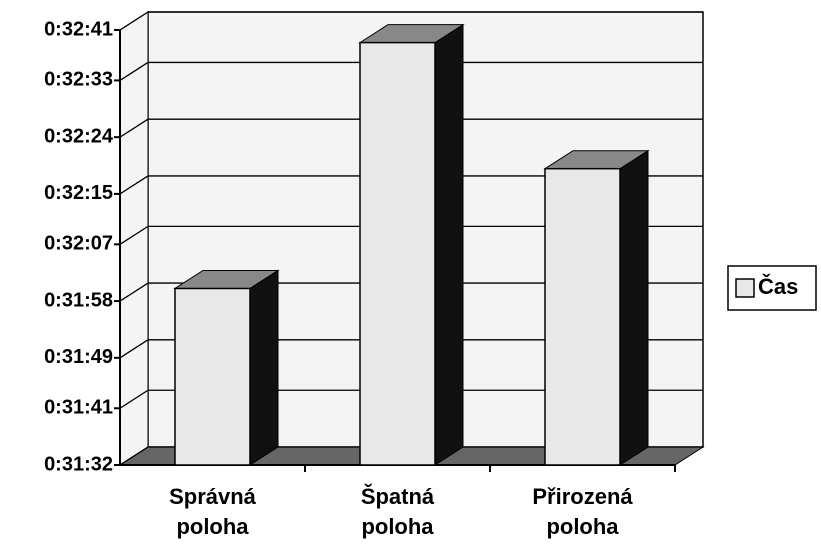 This screenshot has height=552, width=821. Describe the element at coordinates (78, 244) in the screenshot. I see `y-tick-label: 0:32:07` at that location.